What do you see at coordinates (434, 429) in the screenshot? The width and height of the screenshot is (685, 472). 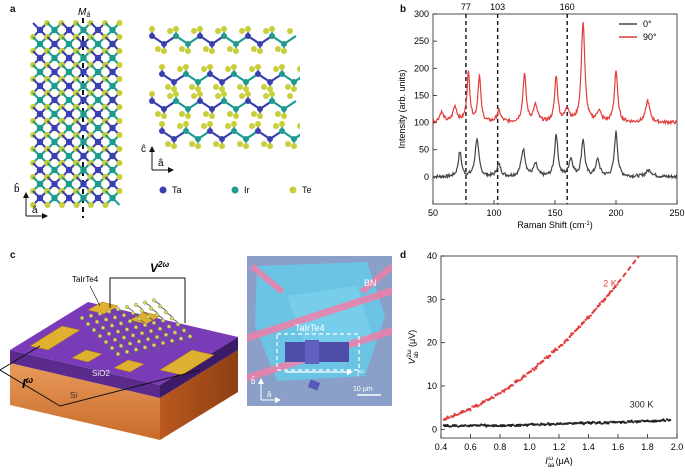 I see `y-tick-label-d: 0` at bounding box center [434, 429].